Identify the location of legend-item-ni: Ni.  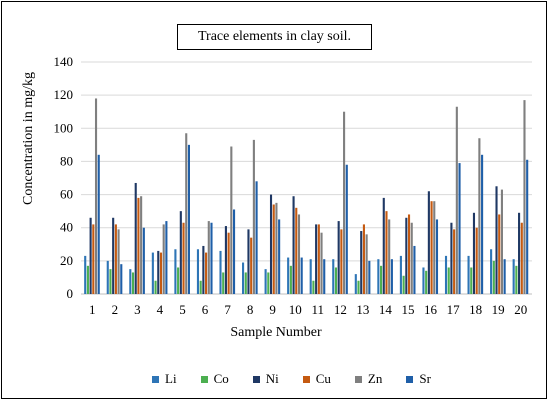
(265, 379).